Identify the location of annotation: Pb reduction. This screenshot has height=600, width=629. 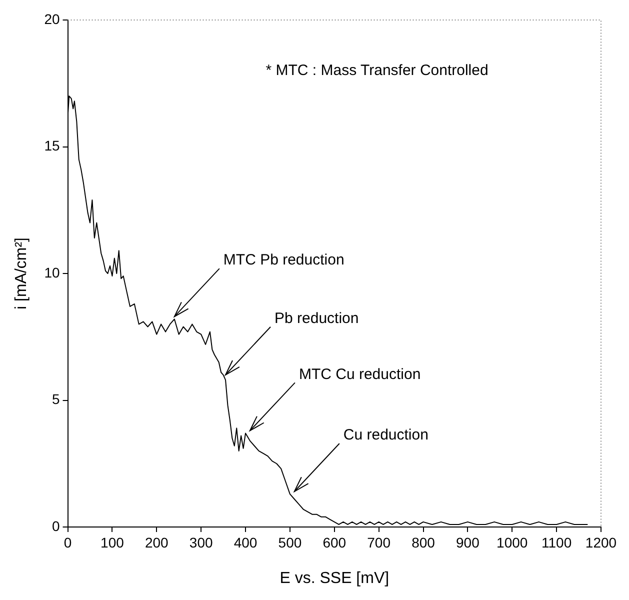
(316, 319).